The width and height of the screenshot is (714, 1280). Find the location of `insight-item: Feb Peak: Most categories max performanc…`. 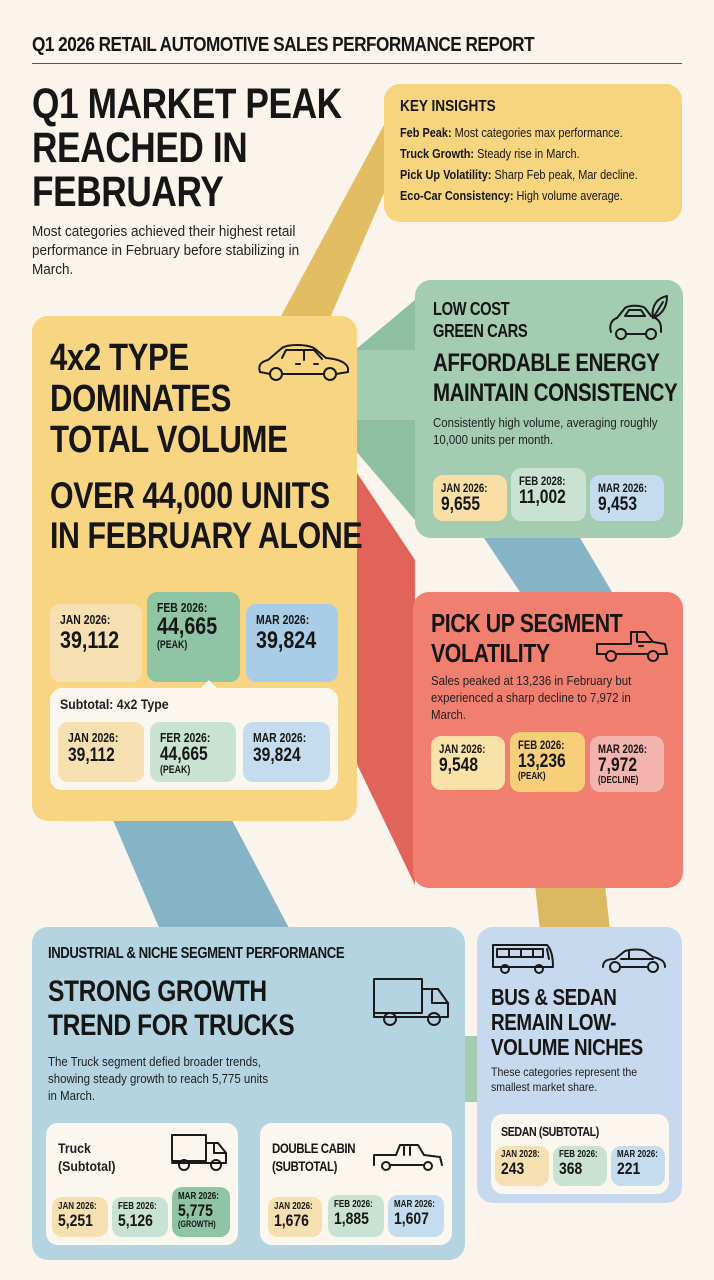

insight-item: Feb Peak: Most categories max performanc… is located at coordinates (511, 132).